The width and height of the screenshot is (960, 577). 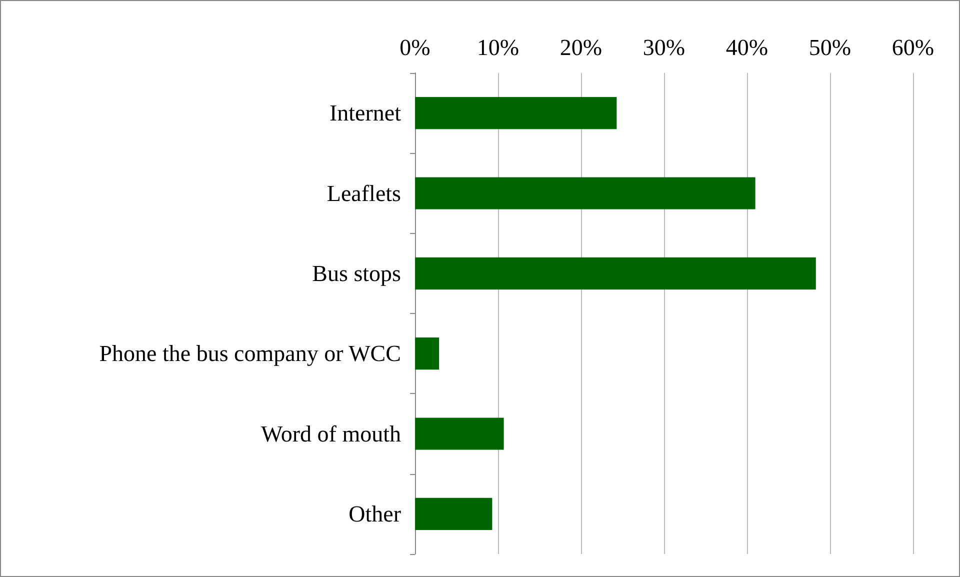 What do you see at coordinates (664, 47) in the screenshot?
I see `x-tick-label: 30%` at bounding box center [664, 47].